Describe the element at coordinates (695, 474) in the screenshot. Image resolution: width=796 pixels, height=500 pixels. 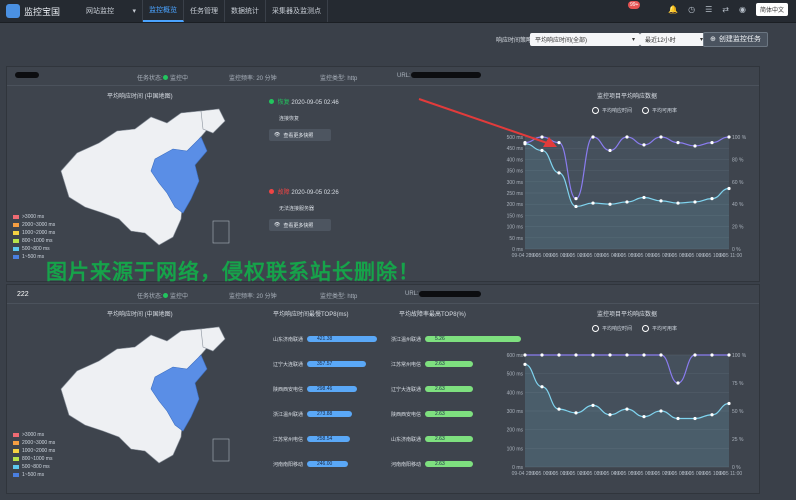
I see `x-tick: 09-05 09:00` at that location.